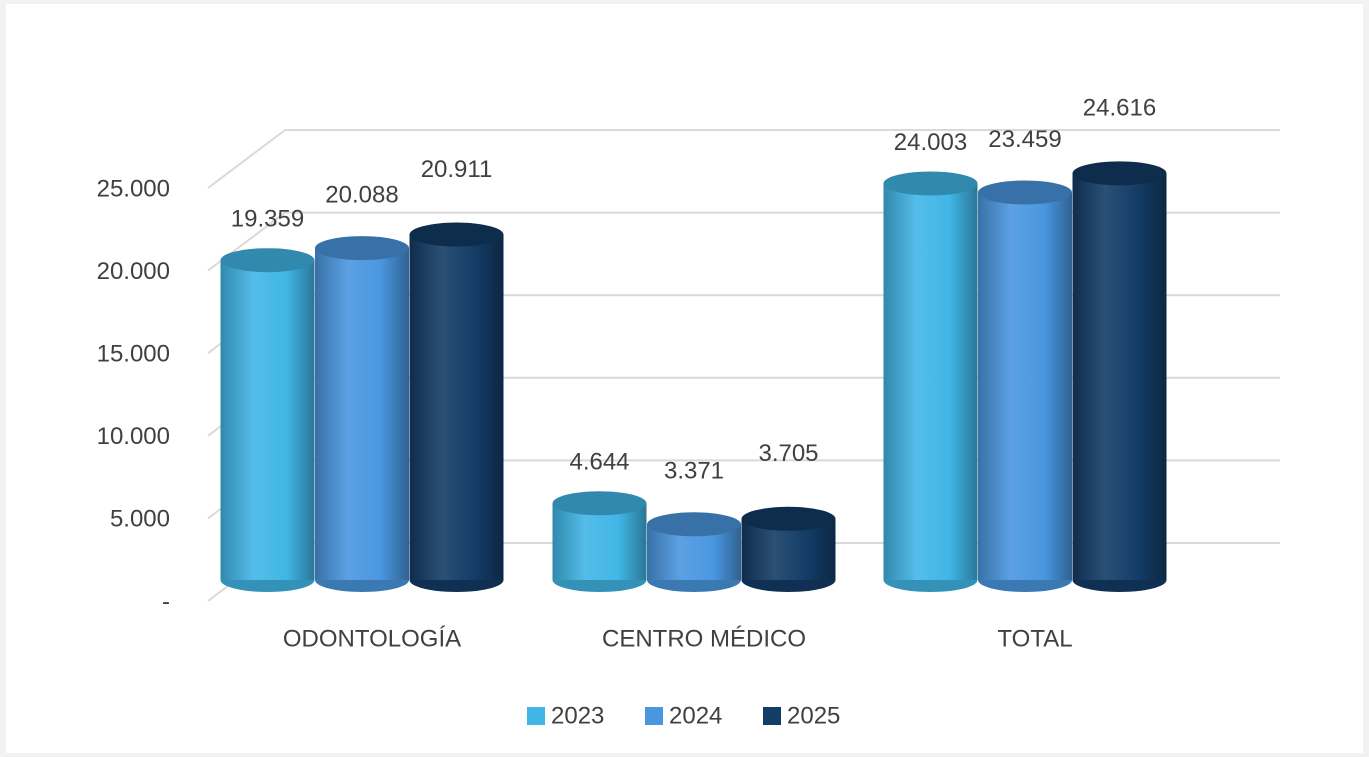 Image resolution: width=1369 pixels, height=757 pixels. I want to click on value-label: 20.088, so click(361, 194).